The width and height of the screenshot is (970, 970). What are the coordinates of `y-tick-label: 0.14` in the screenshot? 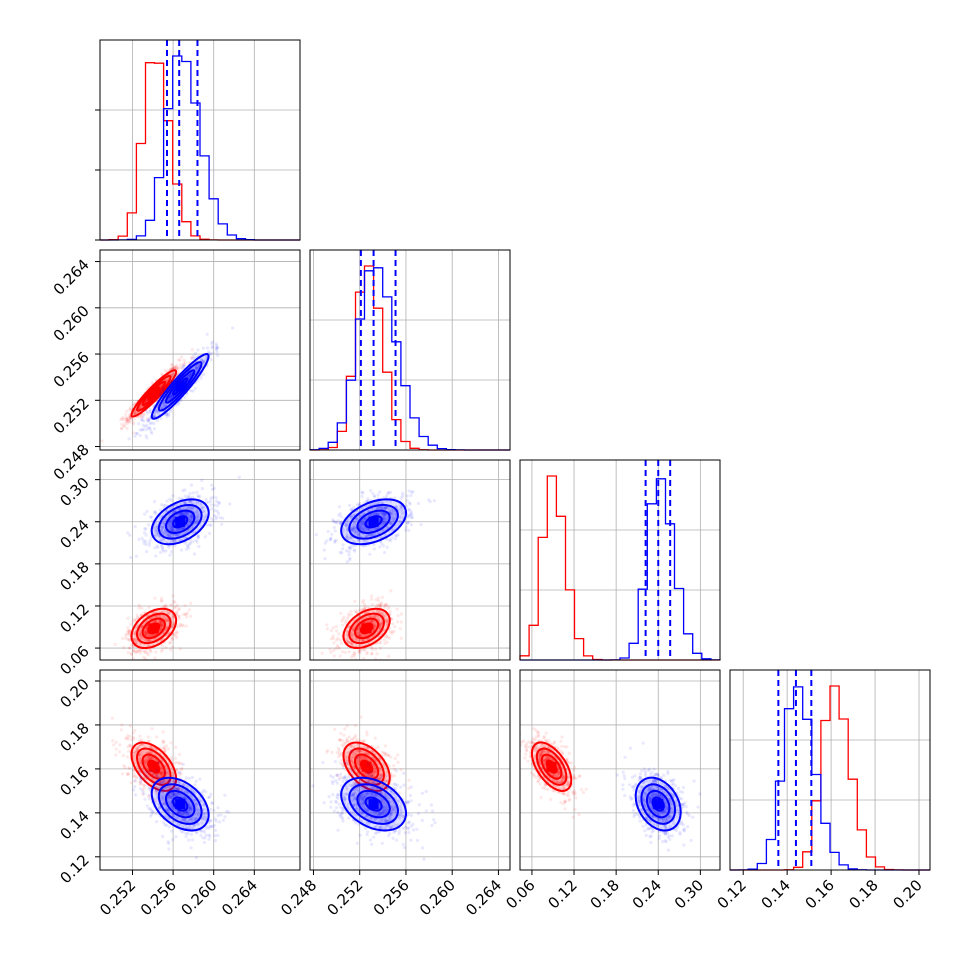 It's located at (74, 825).